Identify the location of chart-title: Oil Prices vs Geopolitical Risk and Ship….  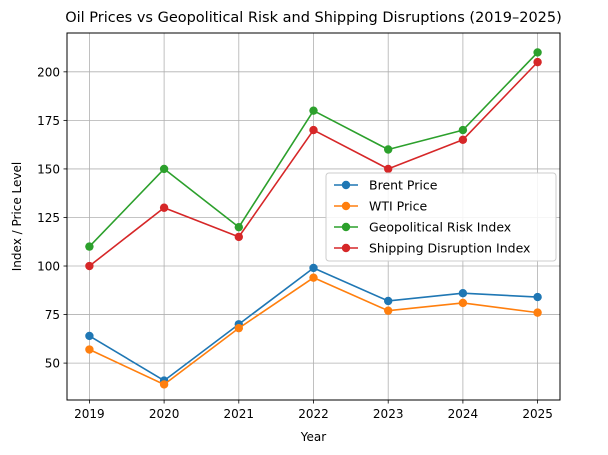
(313, 18).